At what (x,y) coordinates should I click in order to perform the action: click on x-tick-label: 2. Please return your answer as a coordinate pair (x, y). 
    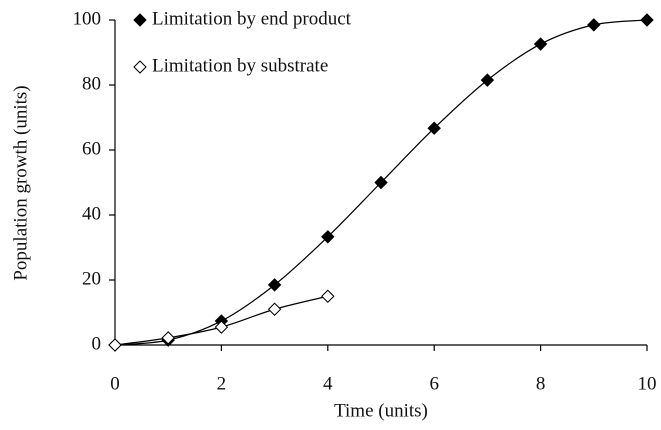
    Looking at the image, I should click on (222, 383).